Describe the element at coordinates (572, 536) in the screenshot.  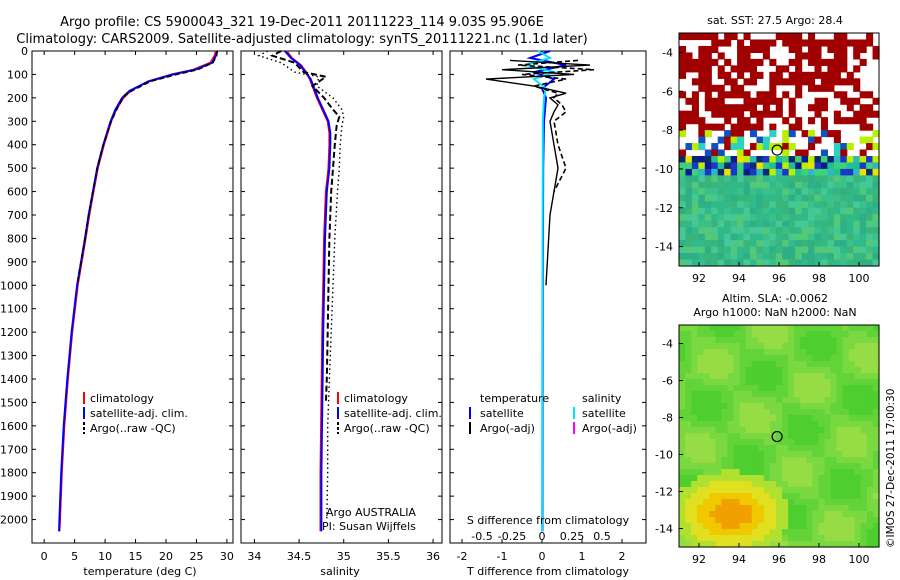
I see `salinity-difference-tick-label: 0.25` at that location.